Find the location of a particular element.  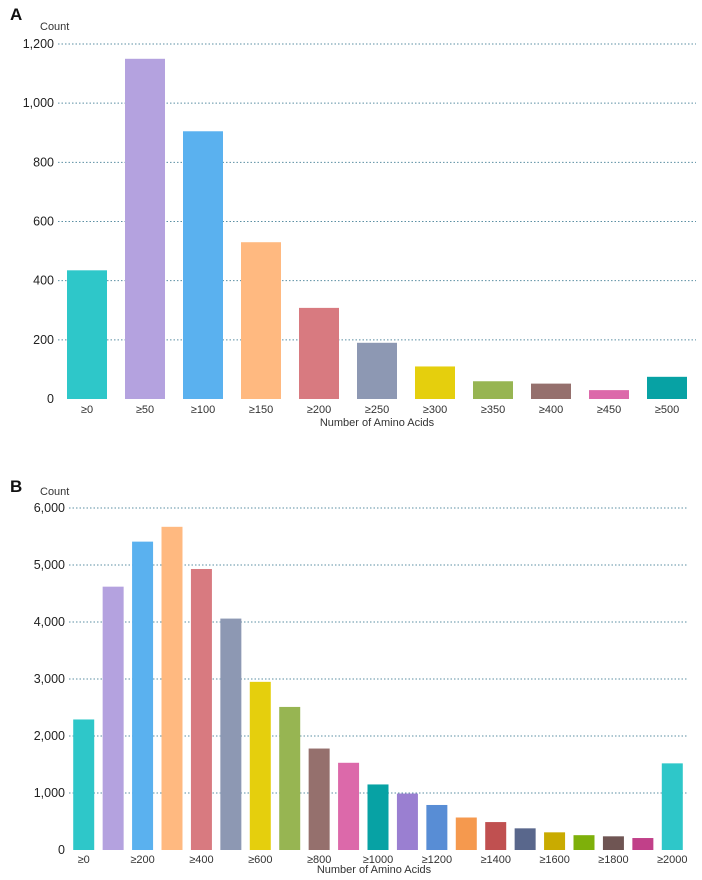

x-tick-label: ≥150 is located at coordinates (261, 410).